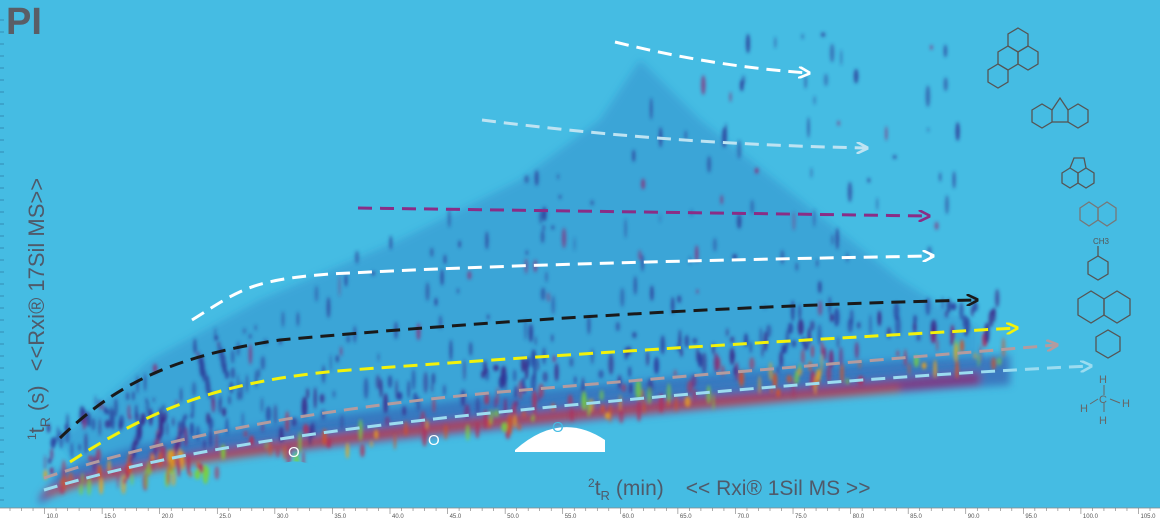 The height and width of the screenshot is (520, 1160). What do you see at coordinates (294, 452) in the screenshot?
I see `annotation-o-1: O` at bounding box center [294, 452].